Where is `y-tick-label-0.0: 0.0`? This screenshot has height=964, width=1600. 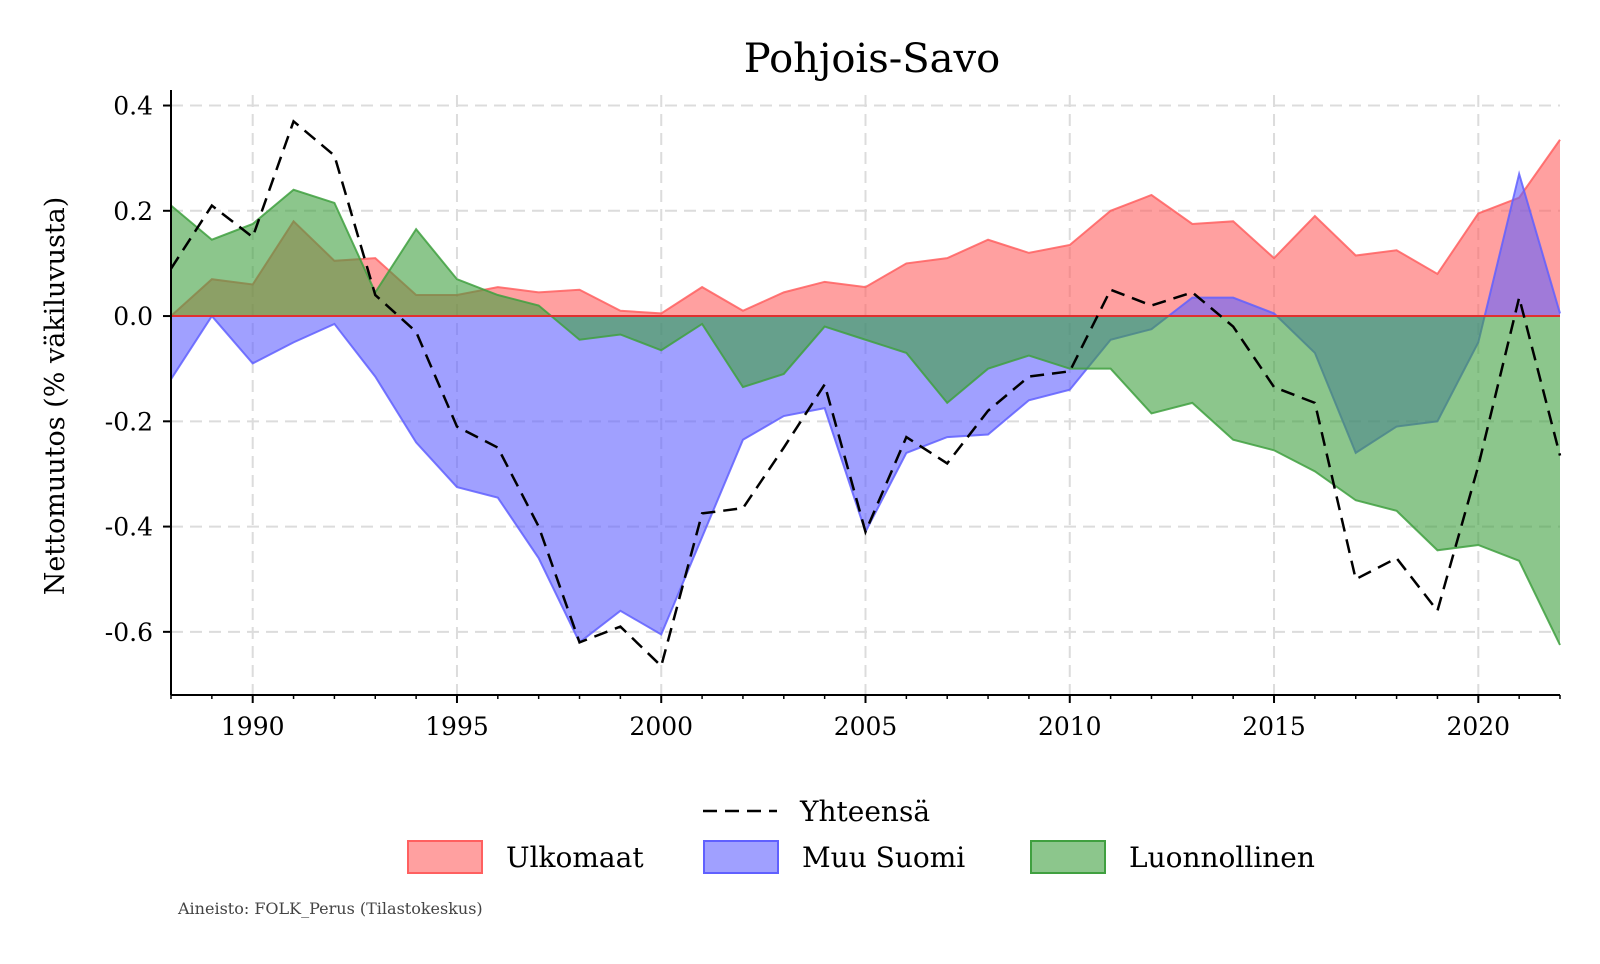 y-tick-label-0.0: 0.0 is located at coordinates (133, 316).